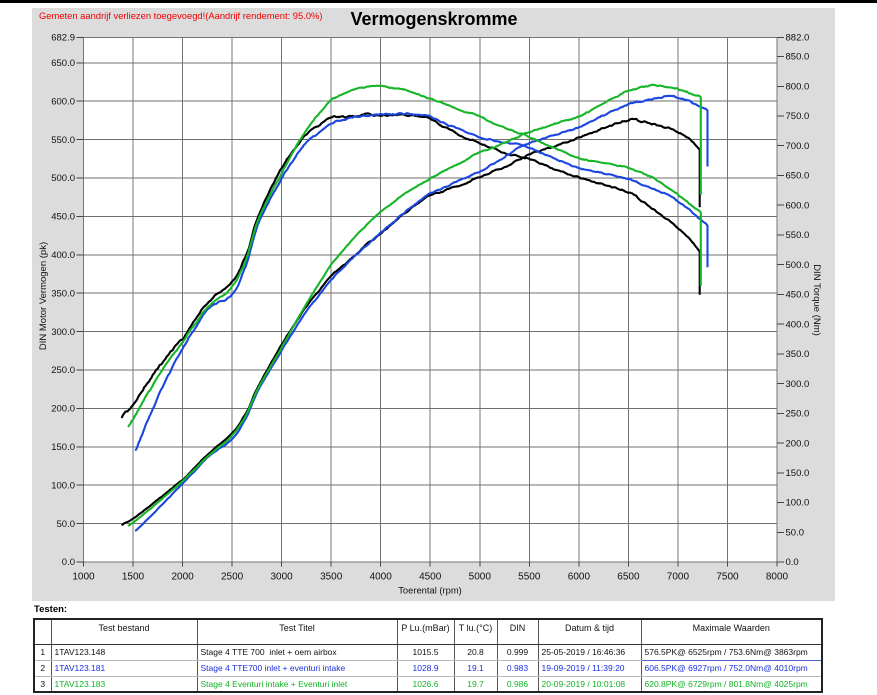 This screenshot has height=695, width=877. Describe the element at coordinates (480, 577) in the screenshot. I see `svg-text: 5000` at that location.